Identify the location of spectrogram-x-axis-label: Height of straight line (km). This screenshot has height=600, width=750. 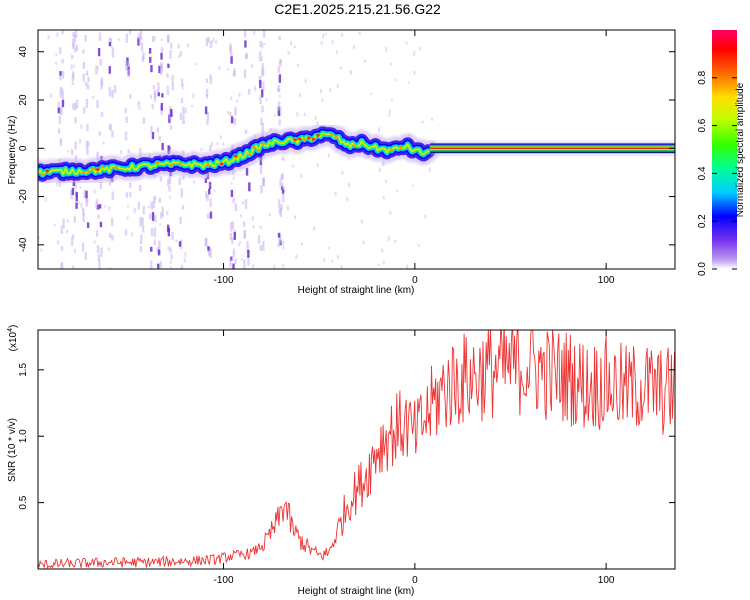
(356, 290).